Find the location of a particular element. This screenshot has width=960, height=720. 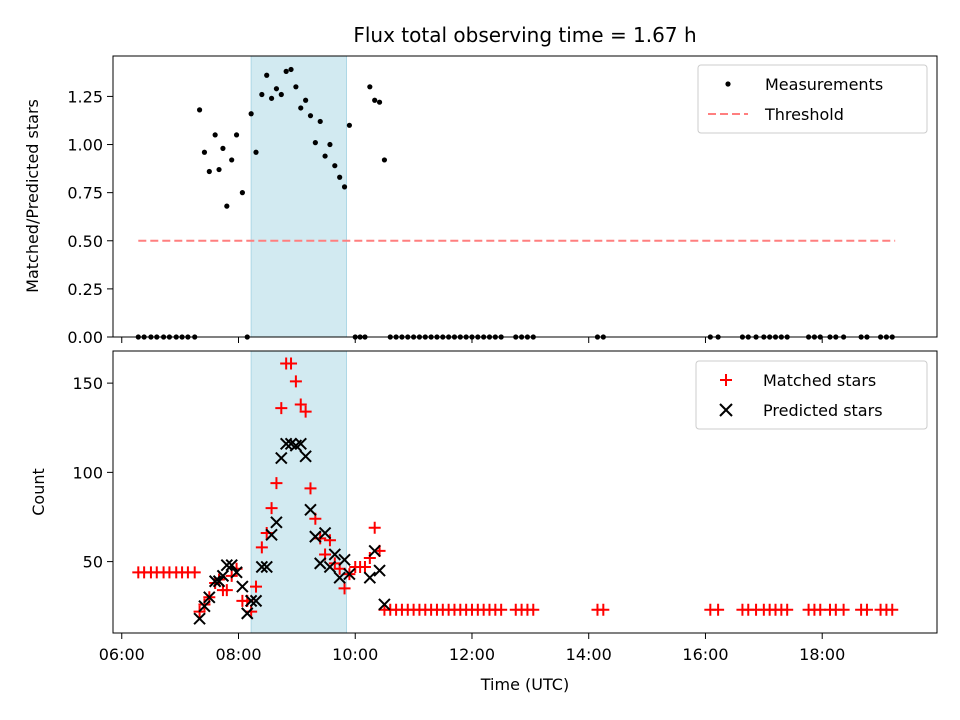

top-legend: Measurements Threshold is located at coordinates (812, 99).